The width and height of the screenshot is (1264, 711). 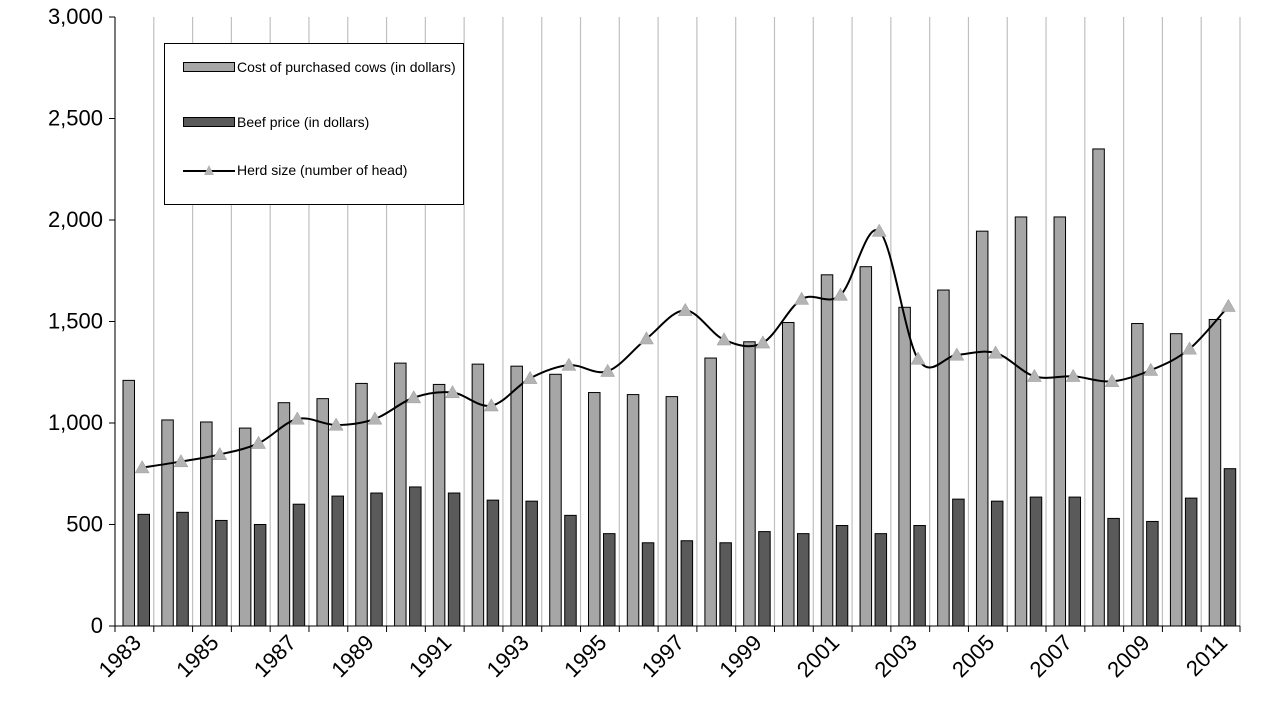 What do you see at coordinates (75, 16) in the screenshot?
I see `y-tick-label: 3,000` at bounding box center [75, 16].